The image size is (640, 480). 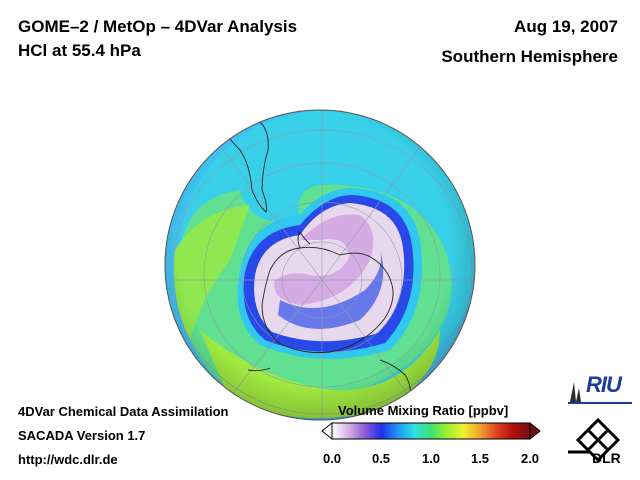 I want to click on footer-line-1: 4DVar Chemical Data Assimilation, so click(x=123, y=411).